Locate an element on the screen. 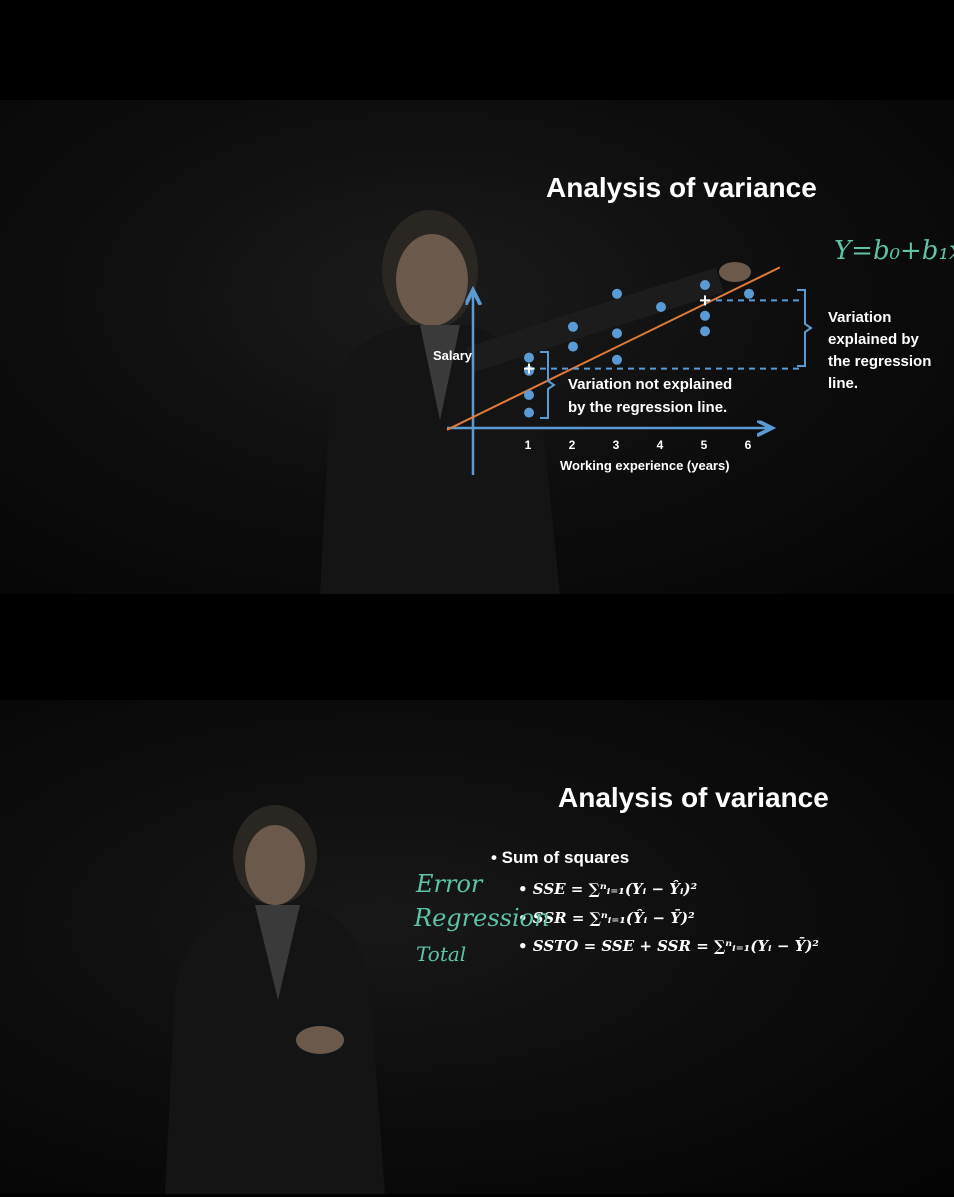 The image size is (954, 1197). bullet-heading: • Sum of squares is located at coordinates (560, 857).